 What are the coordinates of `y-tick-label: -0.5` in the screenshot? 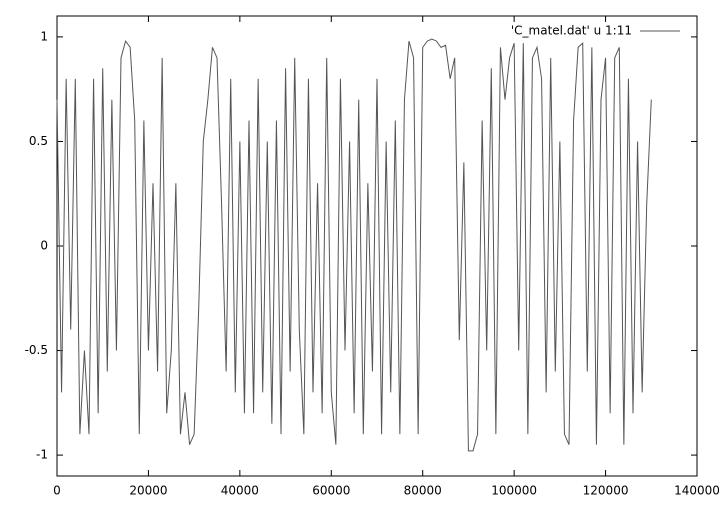 It's located at (36, 350).